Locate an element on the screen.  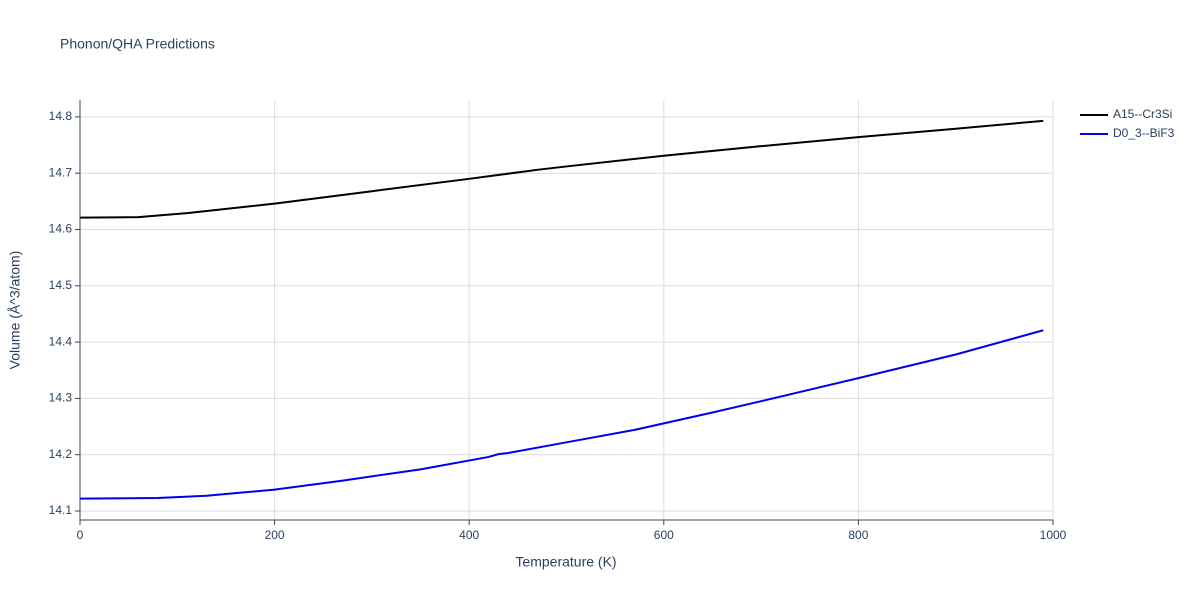
x-tick-label: 1000 is located at coordinates (1053, 535).